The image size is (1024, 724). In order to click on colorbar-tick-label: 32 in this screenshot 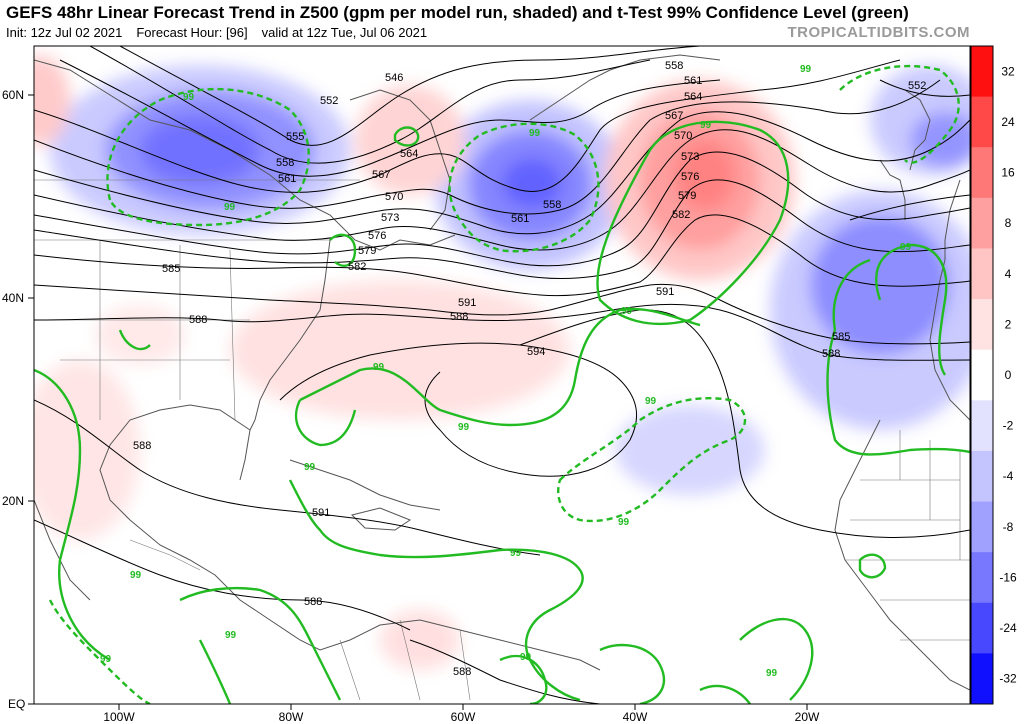, I will do `click(1008, 71)`.